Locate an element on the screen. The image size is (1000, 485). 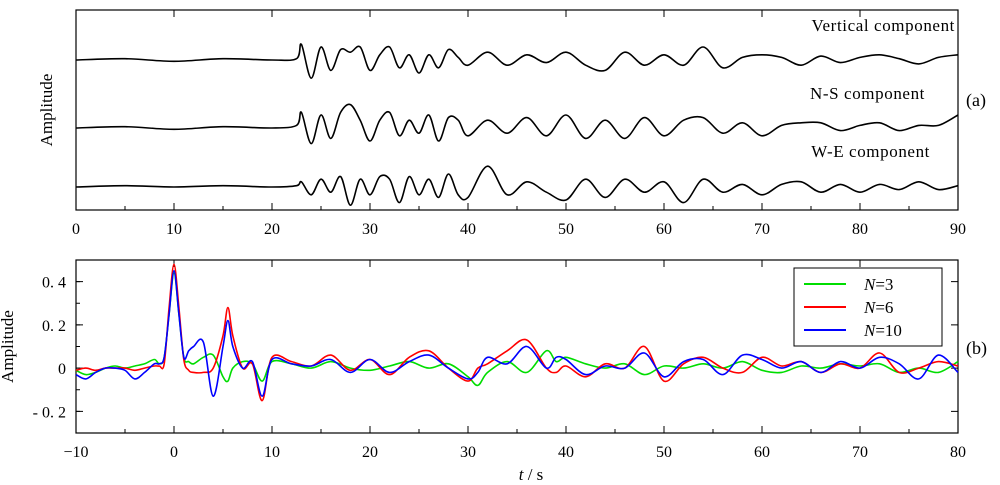
panel-b-xtick-label: 40 is located at coordinates (566, 452).